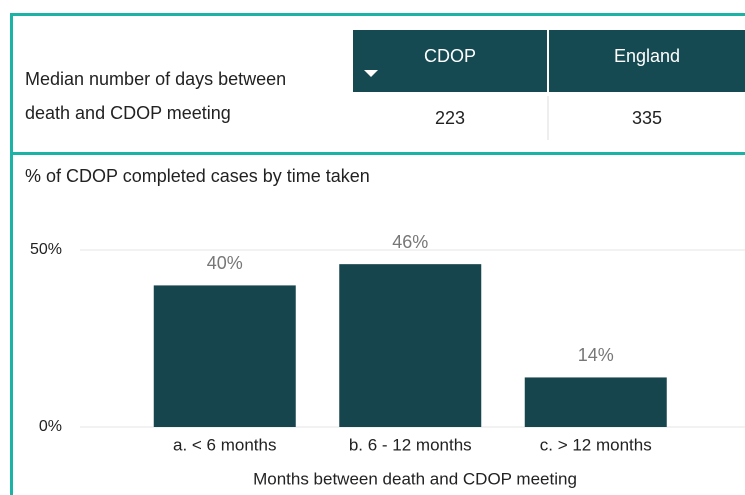 The image size is (745, 495). What do you see at coordinates (224, 444) in the screenshot?
I see `x-tick-label: a. < 6 months` at bounding box center [224, 444].